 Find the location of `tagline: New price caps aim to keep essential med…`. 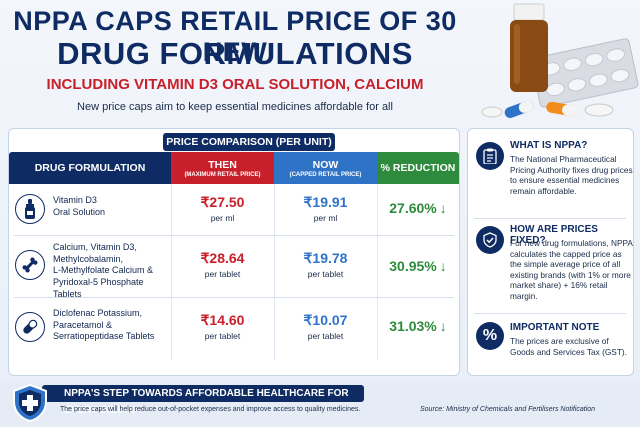

tagline: New price caps aim to keep essential med… is located at coordinates (235, 107).